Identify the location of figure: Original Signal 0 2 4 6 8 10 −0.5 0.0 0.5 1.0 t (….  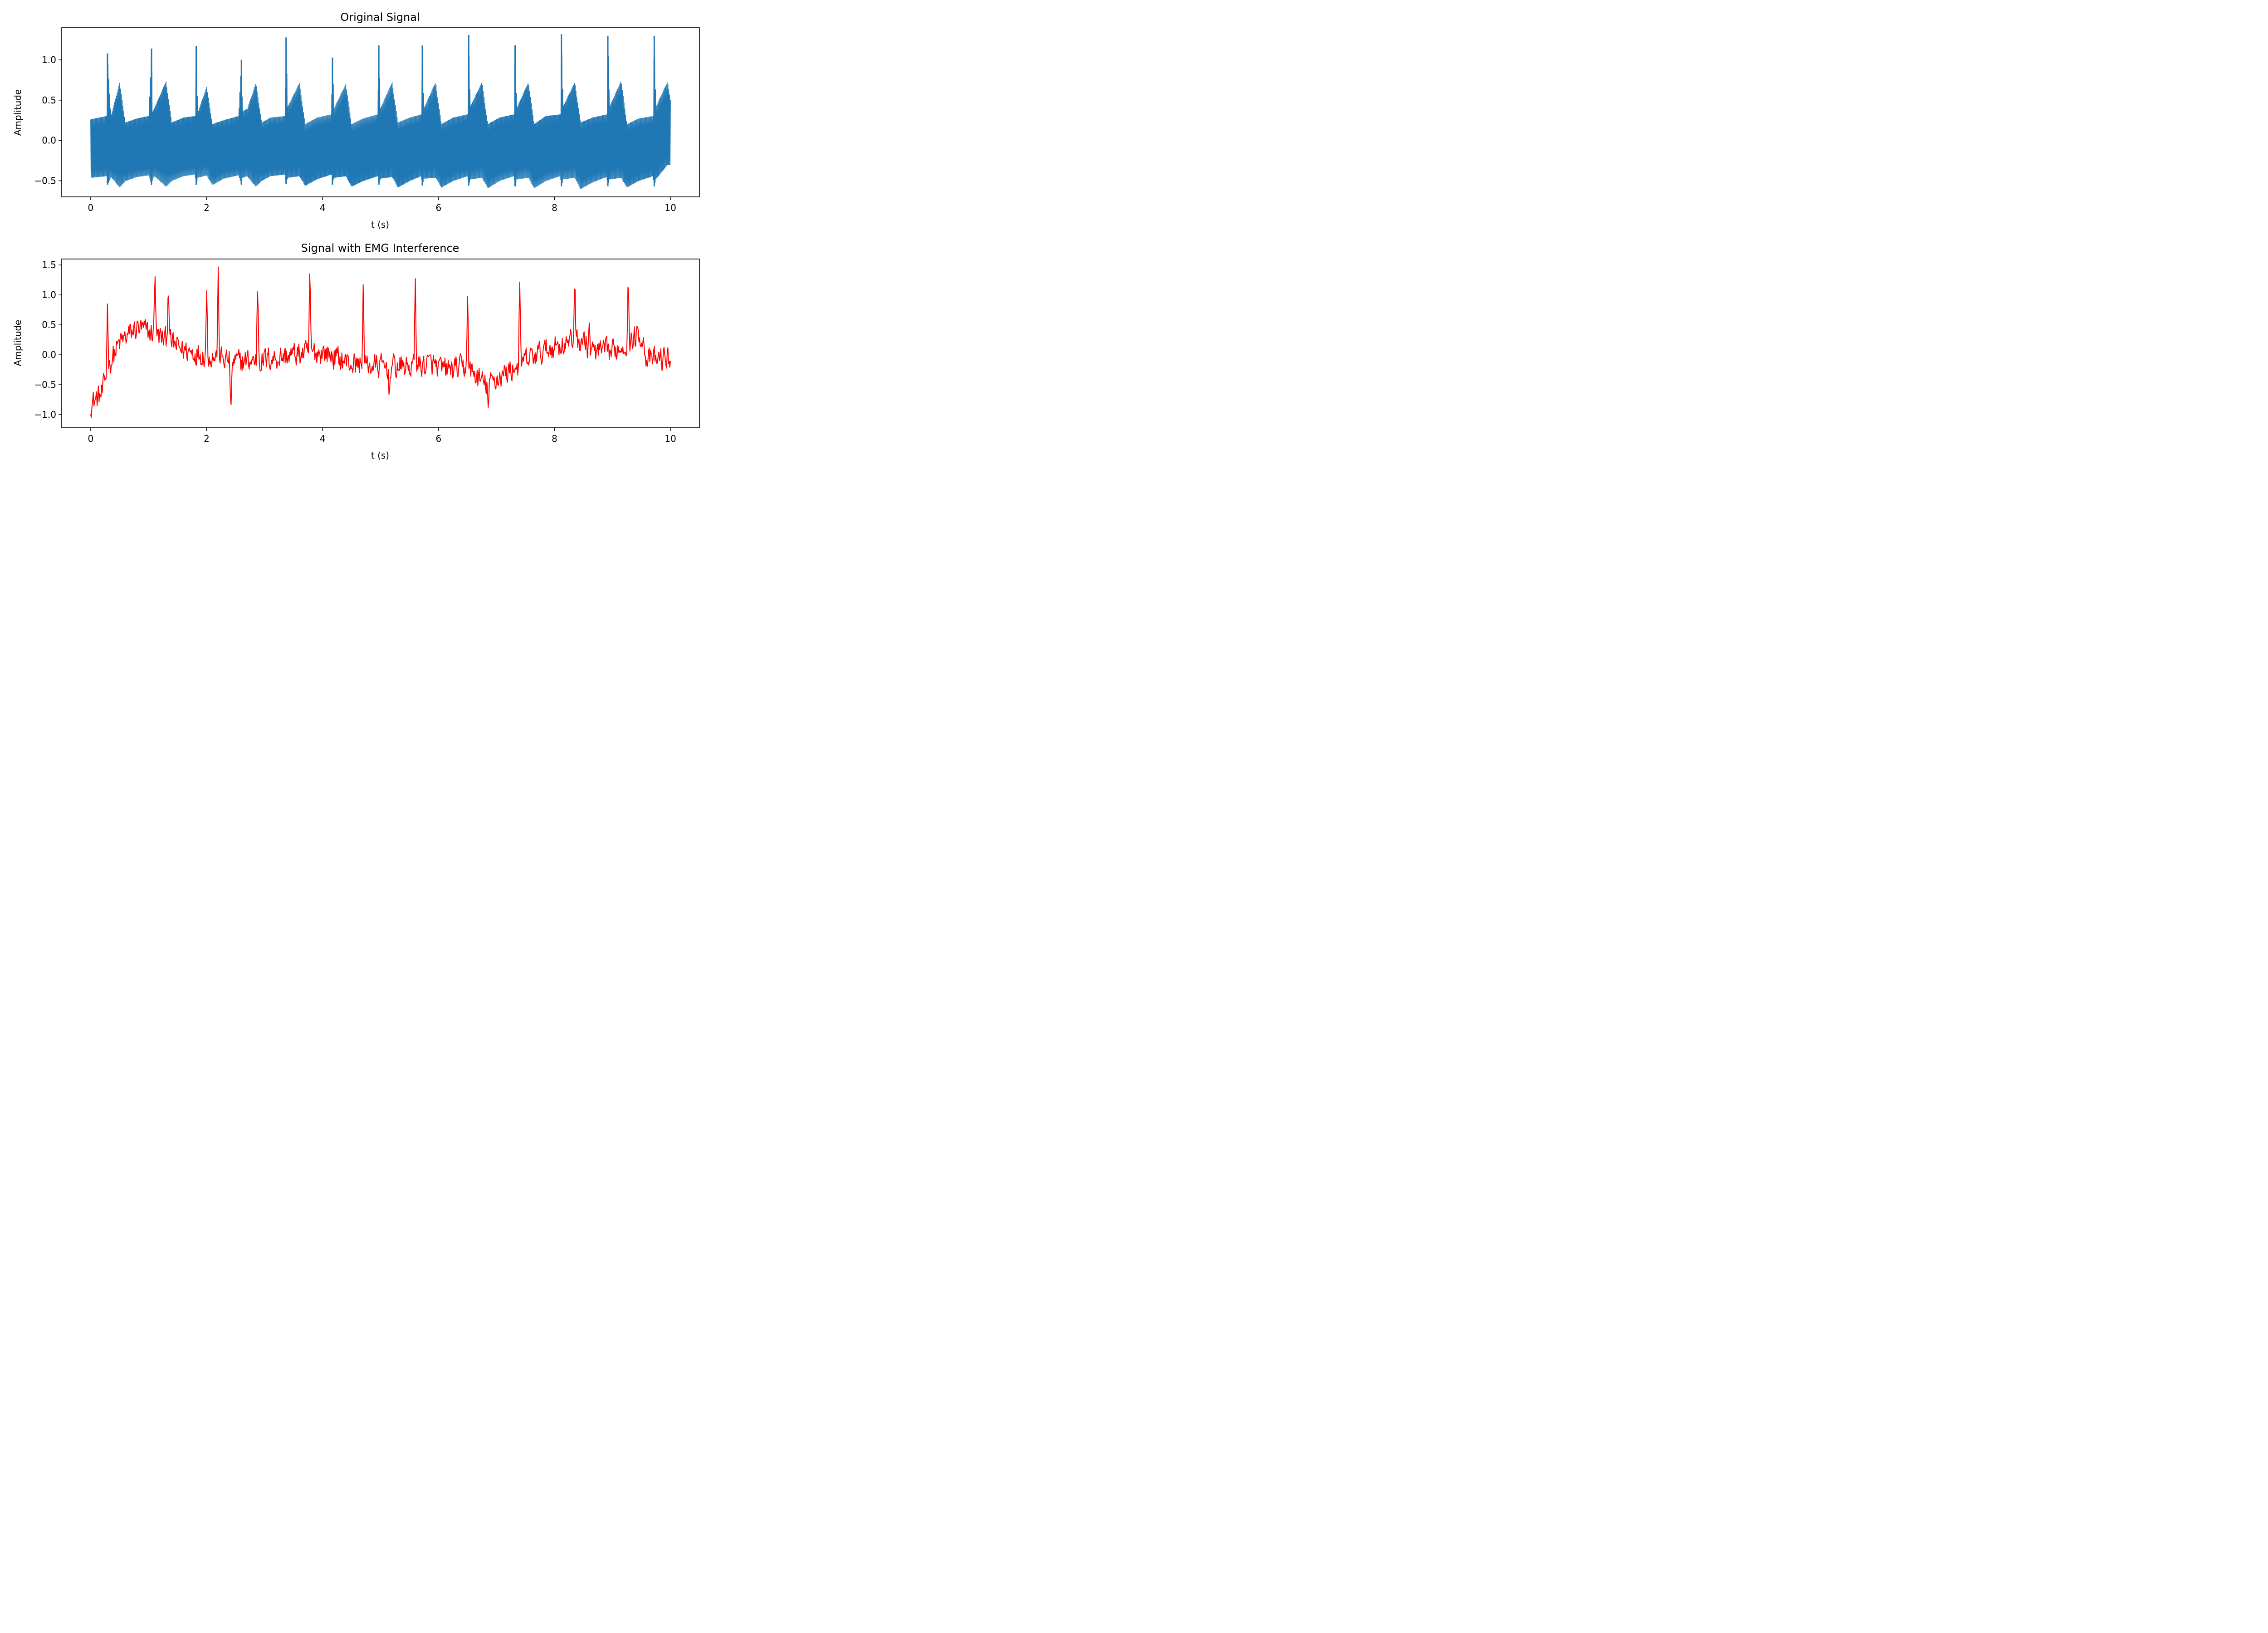
(354, 236).